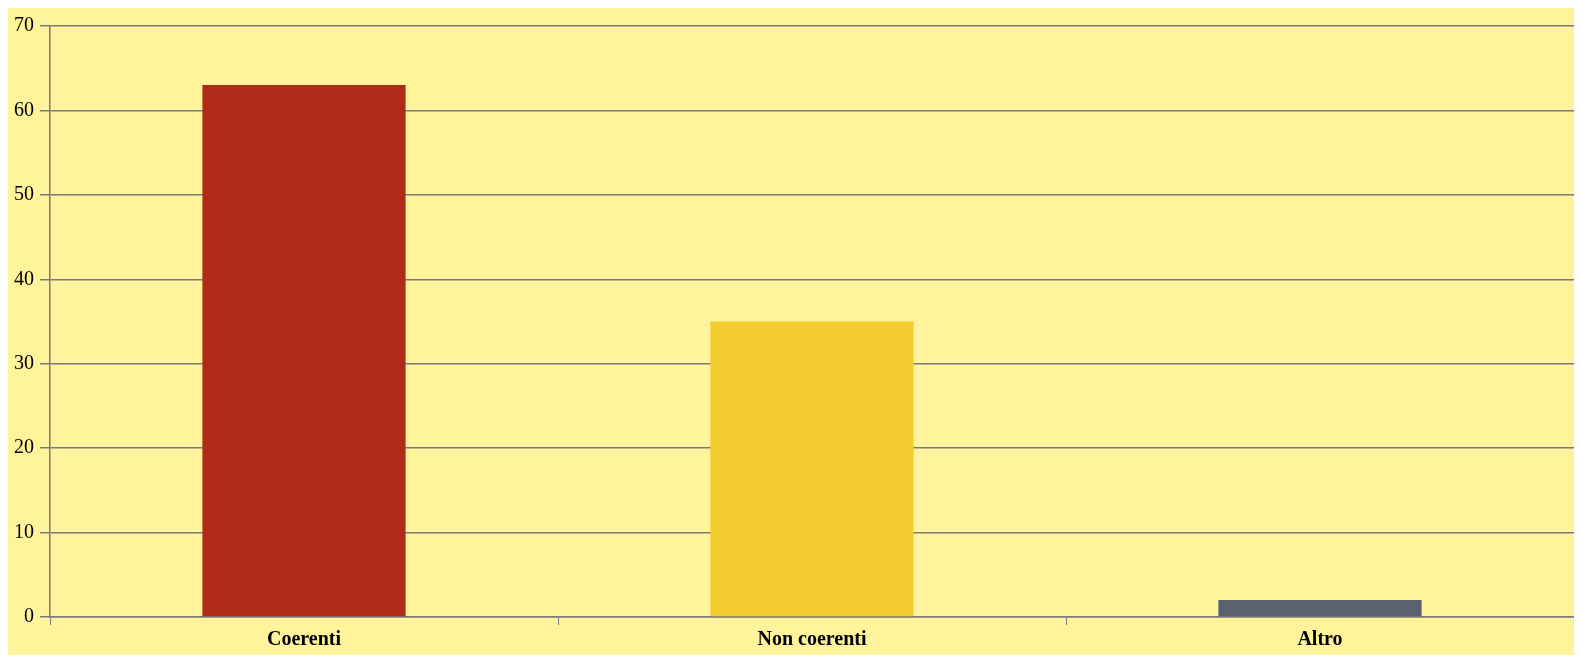 This screenshot has width=1582, height=663. Describe the element at coordinates (29, 615) in the screenshot. I see `y-tick-label: 0` at that location.